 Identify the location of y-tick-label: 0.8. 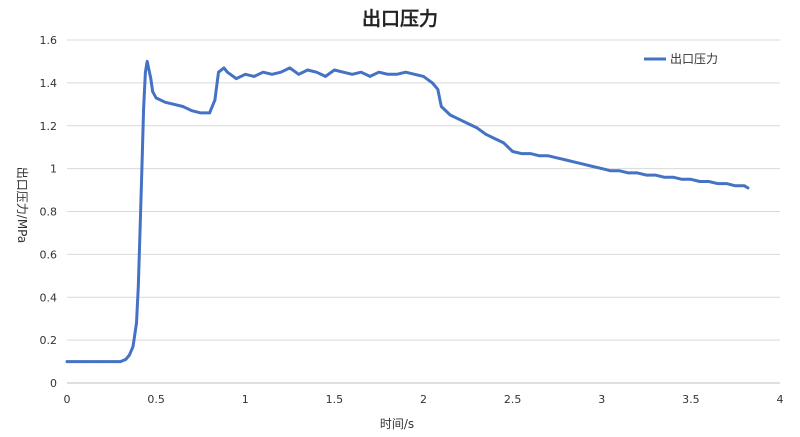
(49, 212).